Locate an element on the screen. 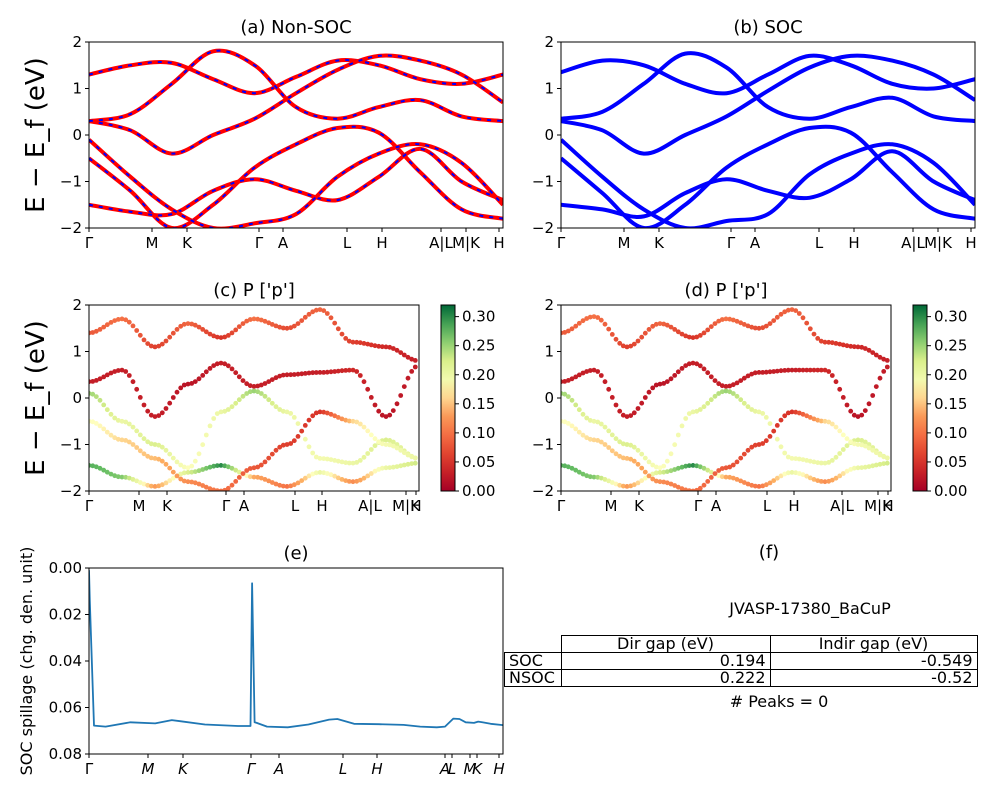 The image size is (1000, 800). x-tick-label: A is located at coordinates (283, 243).